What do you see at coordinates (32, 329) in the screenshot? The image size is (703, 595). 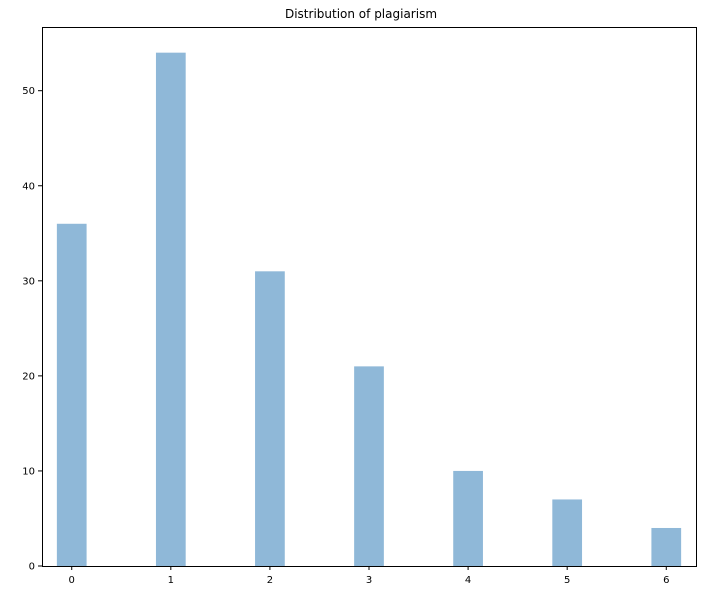 I see `y-axis: 0 10 20 30 40 50` at bounding box center [32, 329].